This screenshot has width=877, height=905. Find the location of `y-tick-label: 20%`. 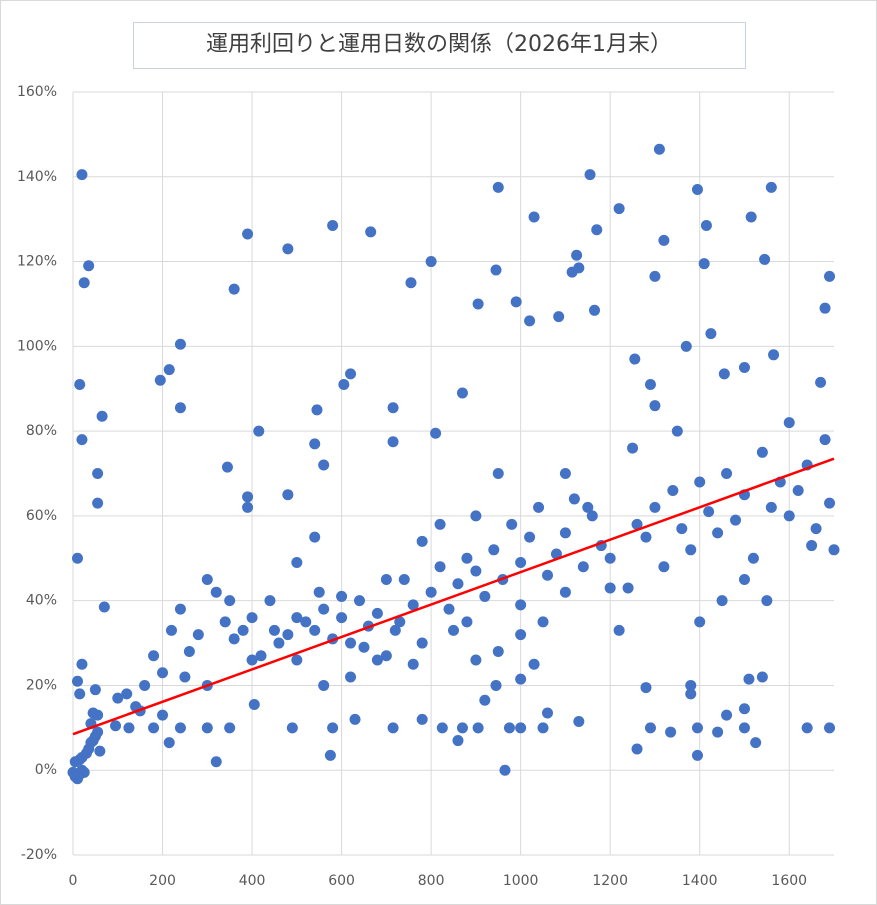

y-tick-label: 20% is located at coordinates (41, 685).